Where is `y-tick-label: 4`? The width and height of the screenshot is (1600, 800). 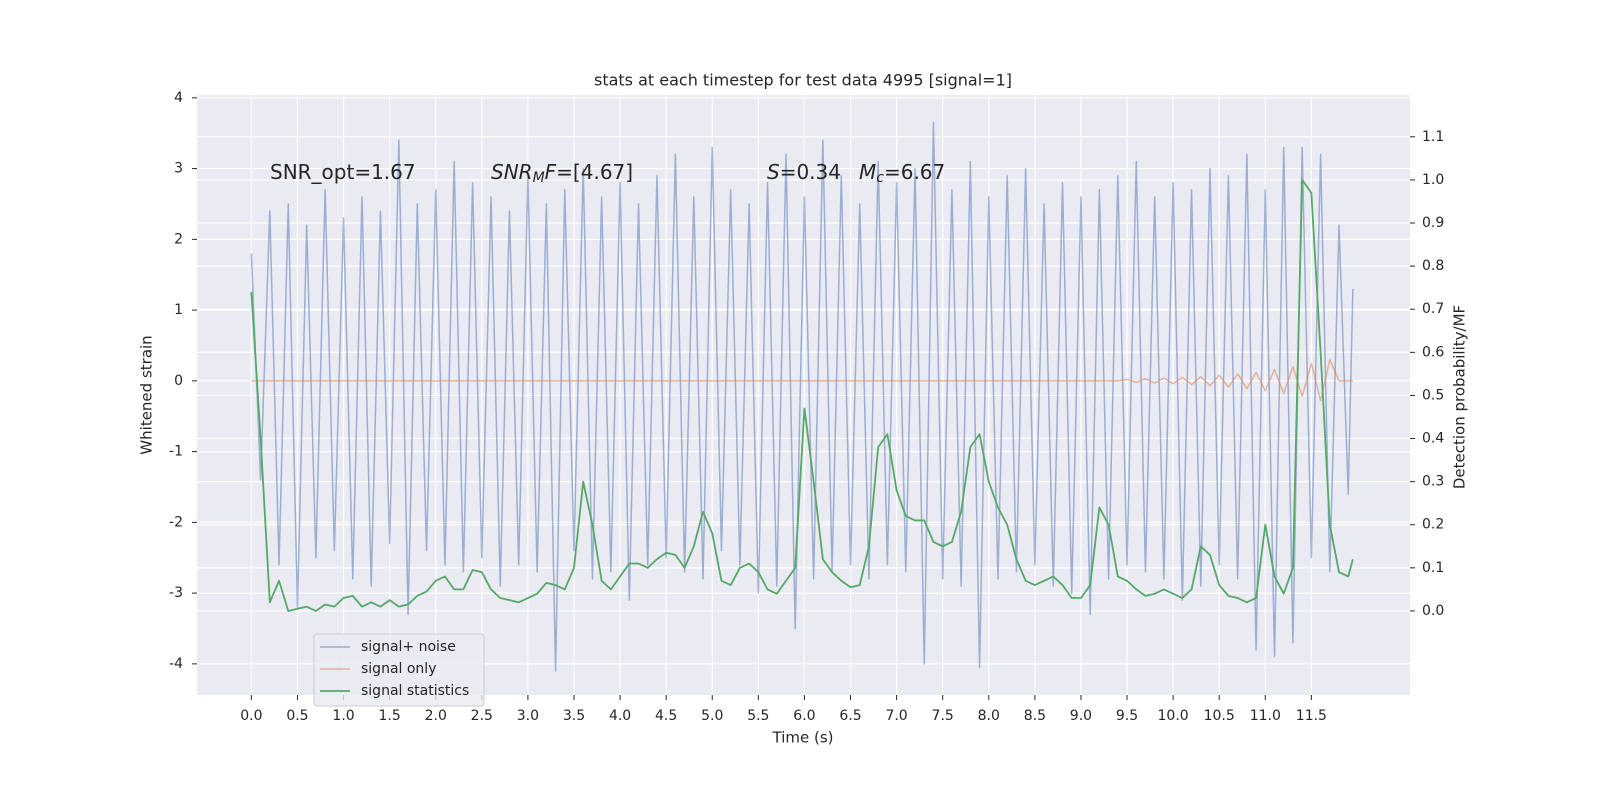 y-tick-label: 4 is located at coordinates (178, 98).